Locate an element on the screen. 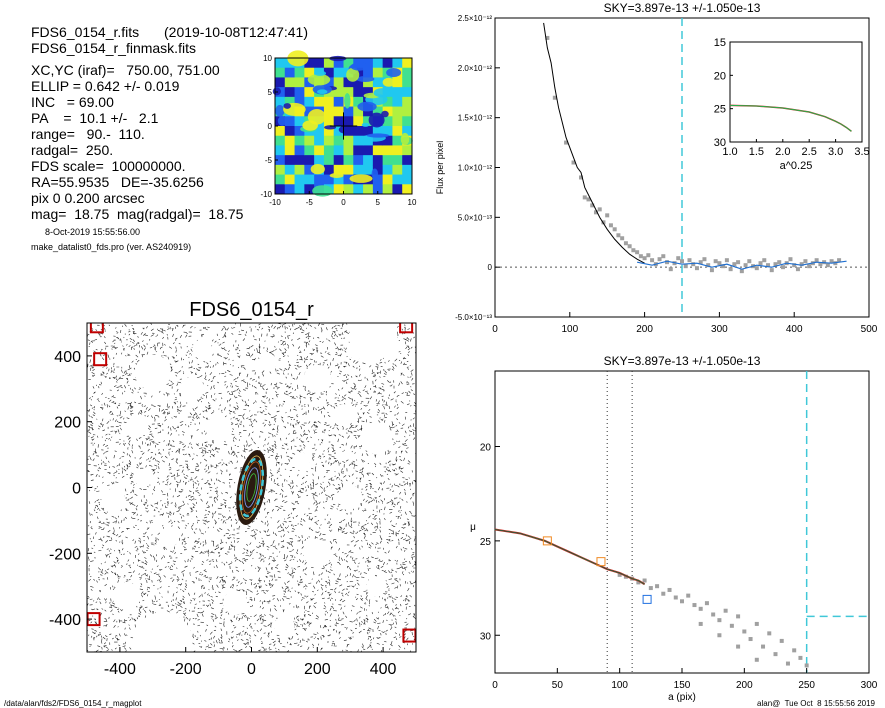 This screenshot has height=708, width=885. galaxy-core is located at coordinates (251, 487).